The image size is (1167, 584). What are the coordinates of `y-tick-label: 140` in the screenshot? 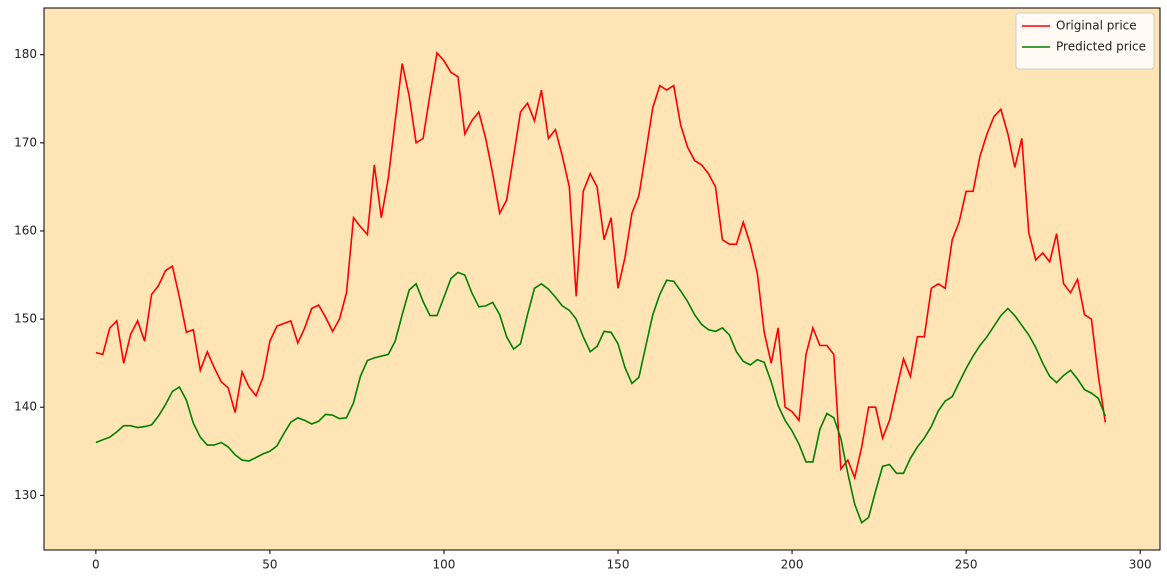 It's located at (25, 407).